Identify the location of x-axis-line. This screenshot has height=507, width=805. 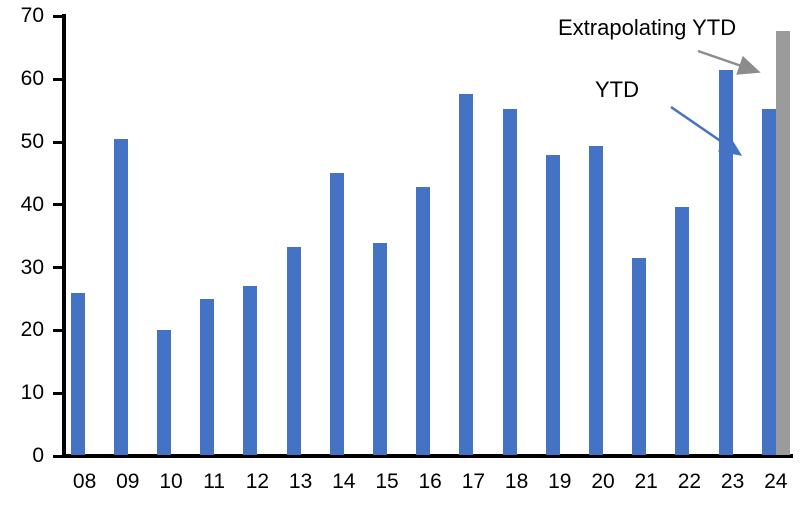
(427, 456).